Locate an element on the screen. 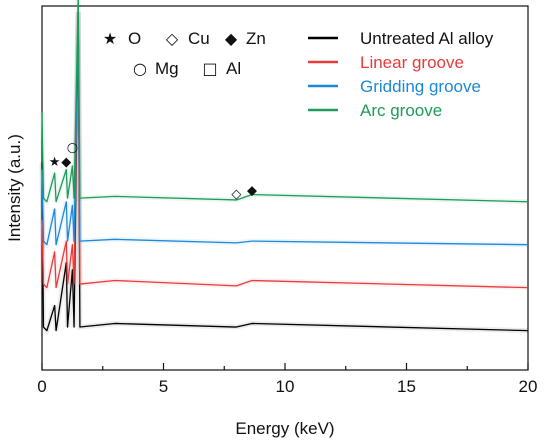  x-ticks: 0 5 10 15 20 is located at coordinates (287, 379).